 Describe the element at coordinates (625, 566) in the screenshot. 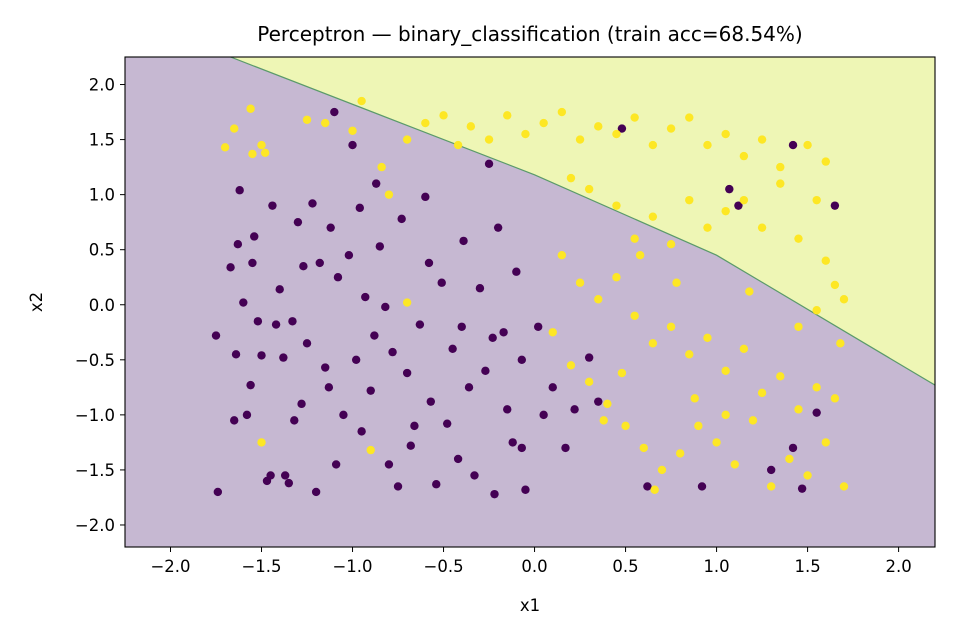

I see `x-tick-label: 0.5` at that location.